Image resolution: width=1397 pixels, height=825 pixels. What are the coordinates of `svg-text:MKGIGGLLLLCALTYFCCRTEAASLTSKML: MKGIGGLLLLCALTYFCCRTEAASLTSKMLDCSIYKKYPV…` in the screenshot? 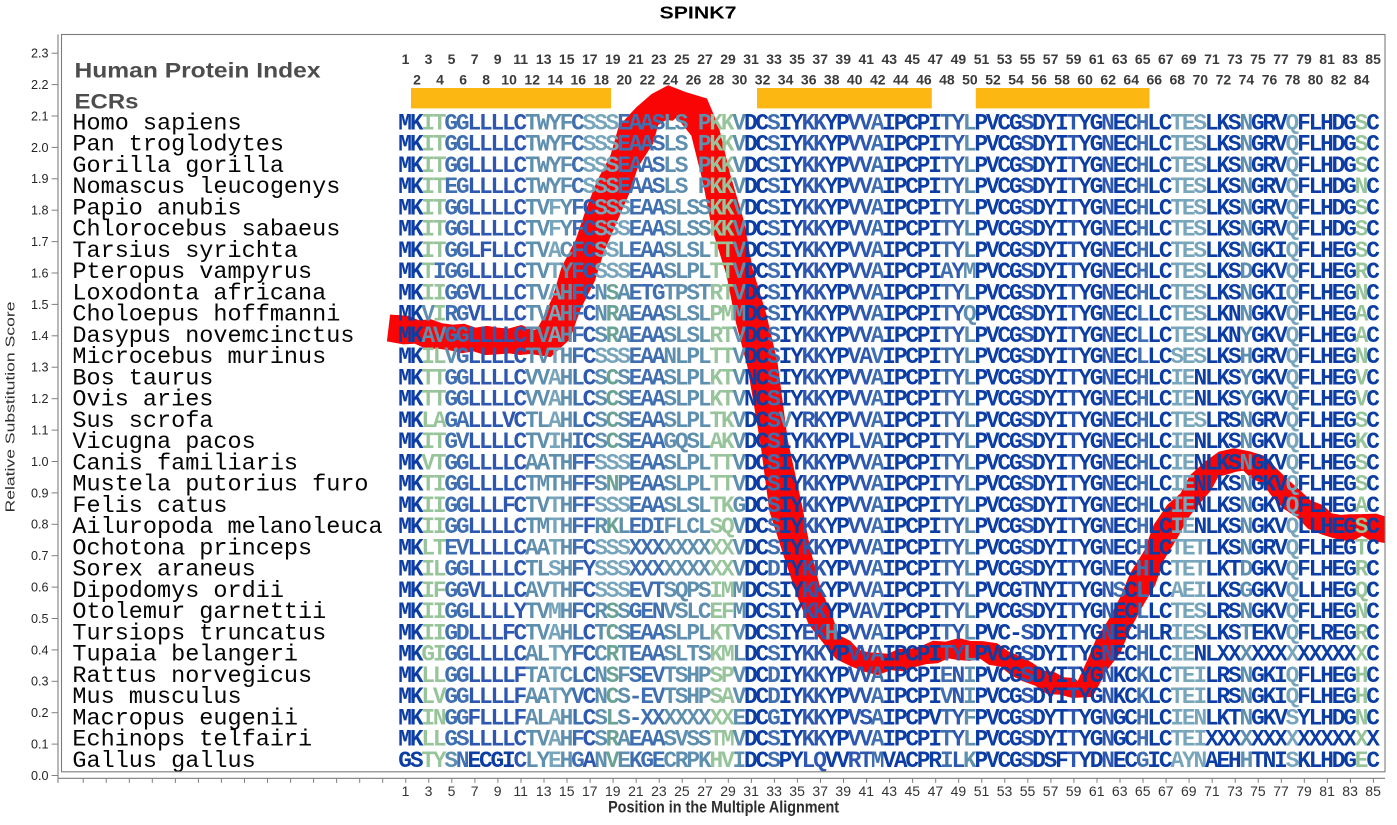 It's located at (889, 655).